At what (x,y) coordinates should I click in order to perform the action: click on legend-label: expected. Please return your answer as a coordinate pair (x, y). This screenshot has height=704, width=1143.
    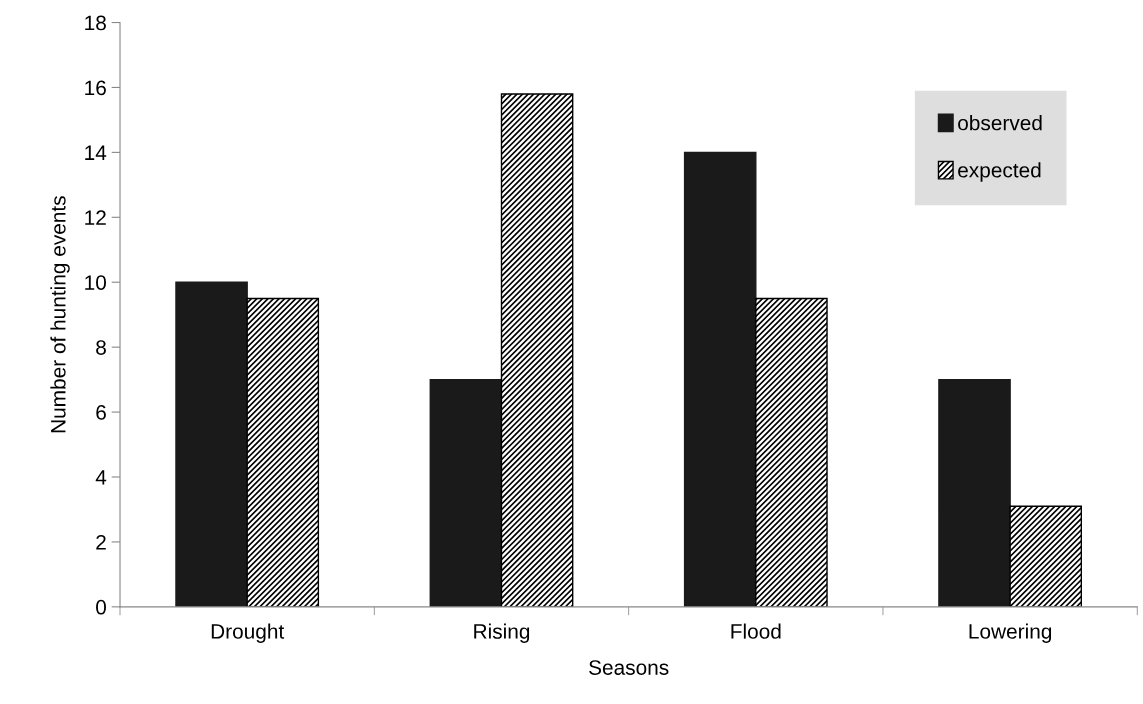
    Looking at the image, I should click on (999, 172).